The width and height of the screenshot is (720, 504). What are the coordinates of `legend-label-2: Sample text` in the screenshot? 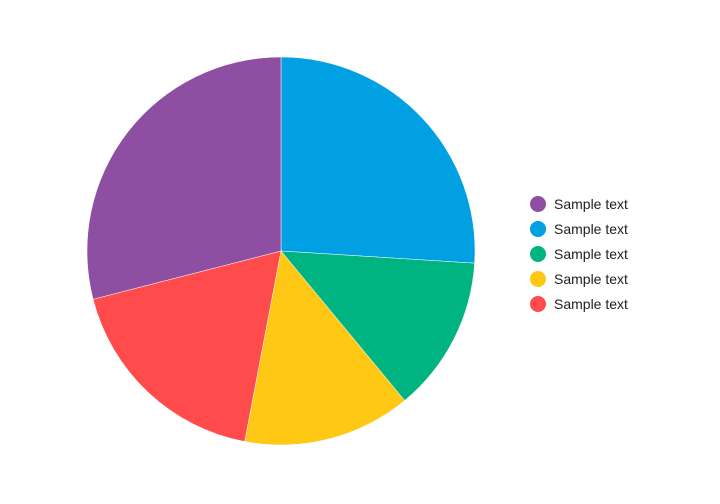 It's located at (591, 228).